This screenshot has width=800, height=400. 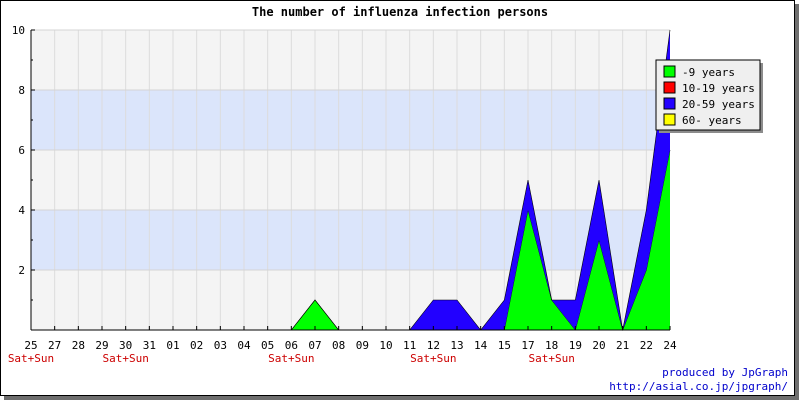 What do you see at coordinates (196, 345) in the screenshot?
I see `x-tick-label: 02` at bounding box center [196, 345].